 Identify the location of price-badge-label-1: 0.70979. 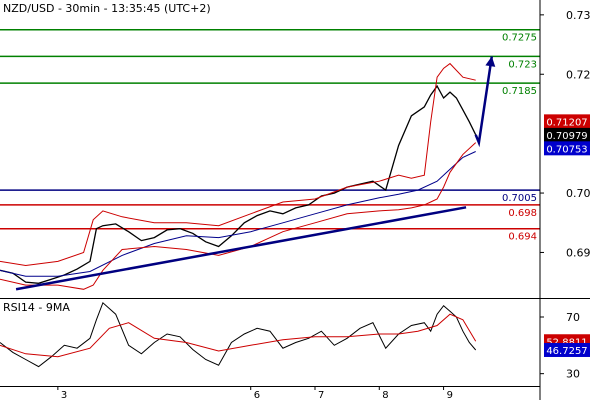
(566, 136).